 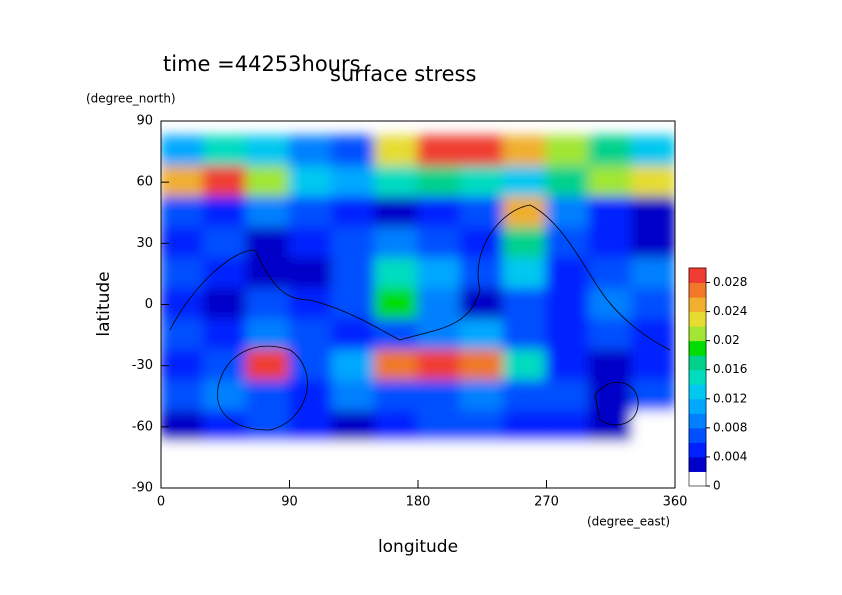 I want to click on colorbar-frame, so click(x=697, y=377).